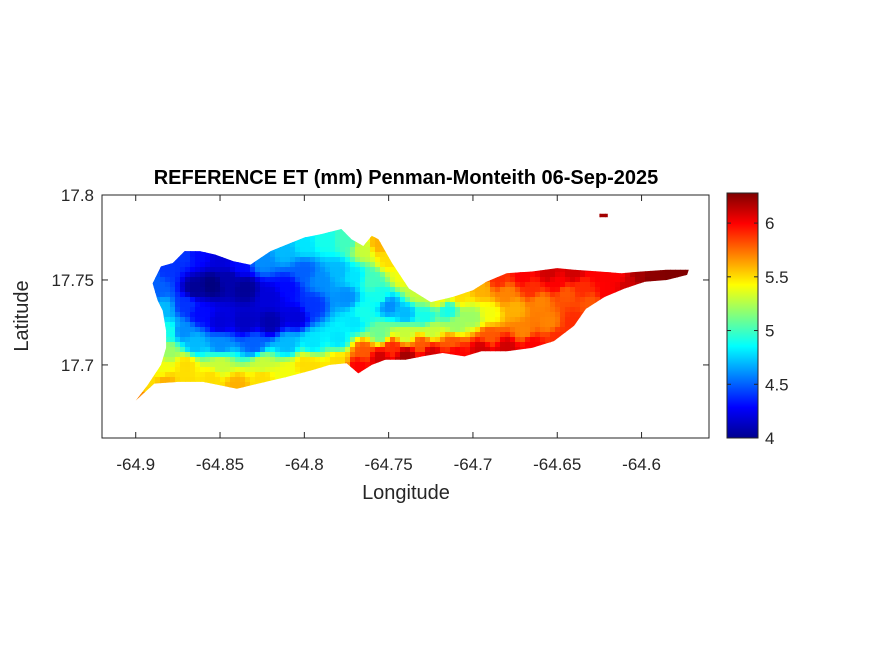 Image resolution: width=875 pixels, height=656 pixels. What do you see at coordinates (473, 464) in the screenshot?
I see `x-tick-label: -64.7` at bounding box center [473, 464].